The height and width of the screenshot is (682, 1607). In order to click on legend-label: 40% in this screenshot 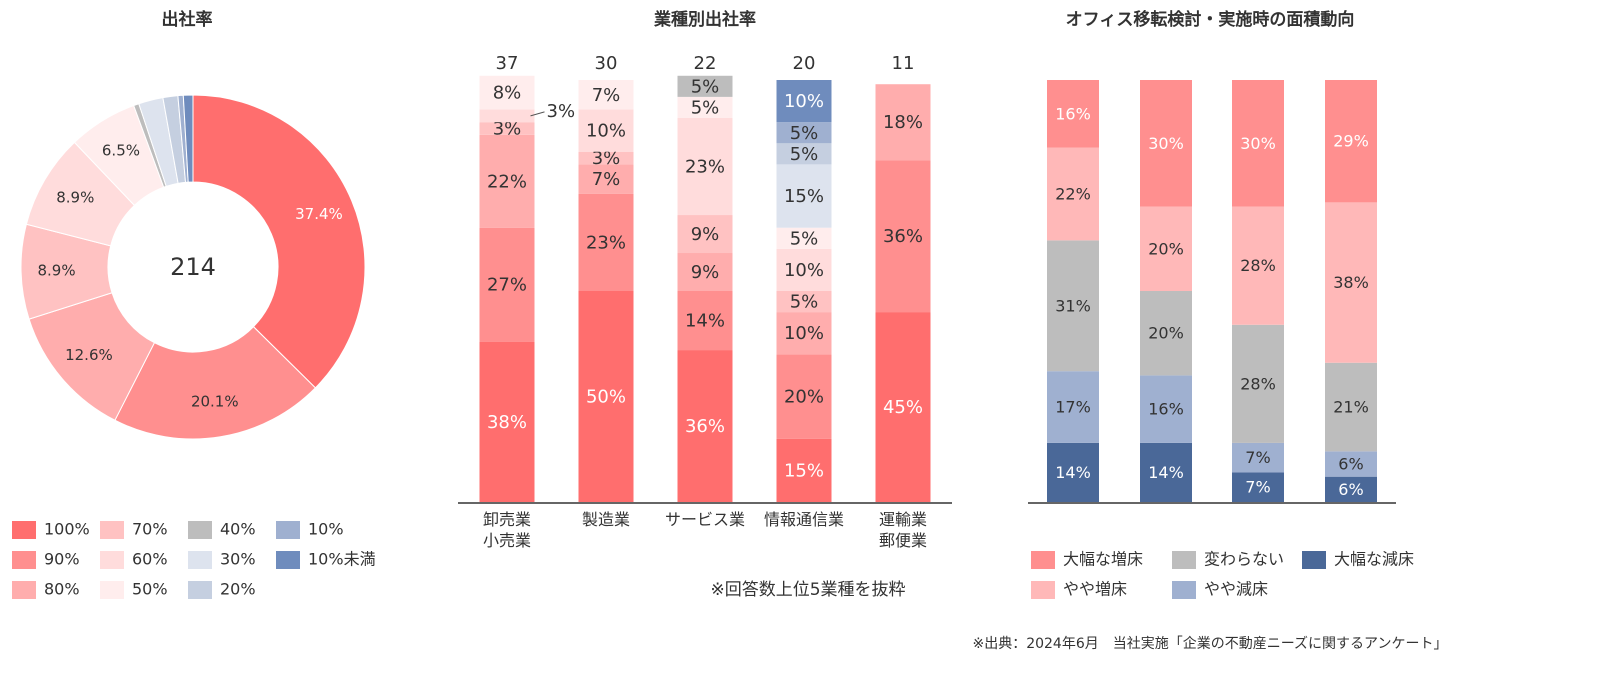, I will do `click(238, 529)`.